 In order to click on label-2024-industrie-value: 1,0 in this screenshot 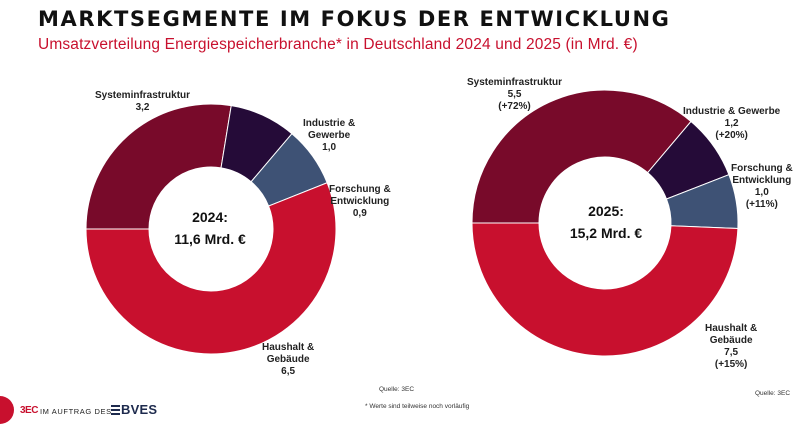, I will do `click(329, 147)`.